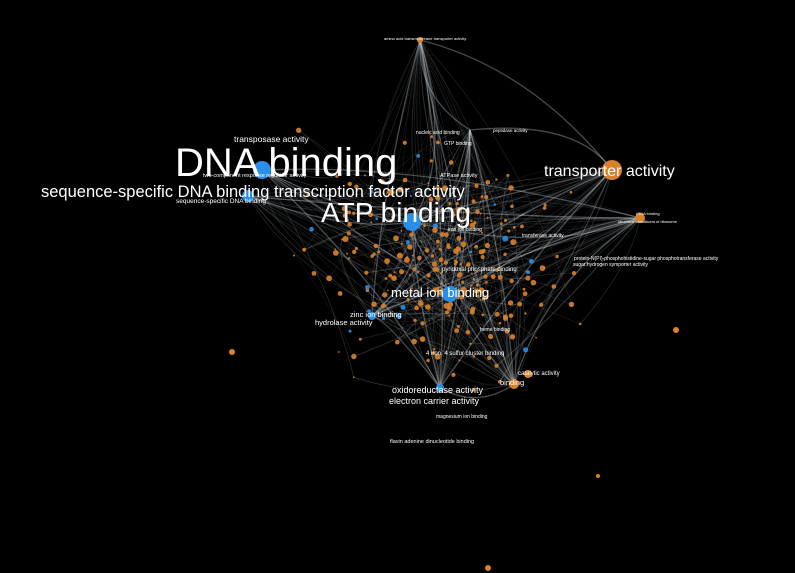 The width and height of the screenshot is (795, 573). I want to click on label-structural-ribosome: structural constituent of ribosome, so click(648, 221).